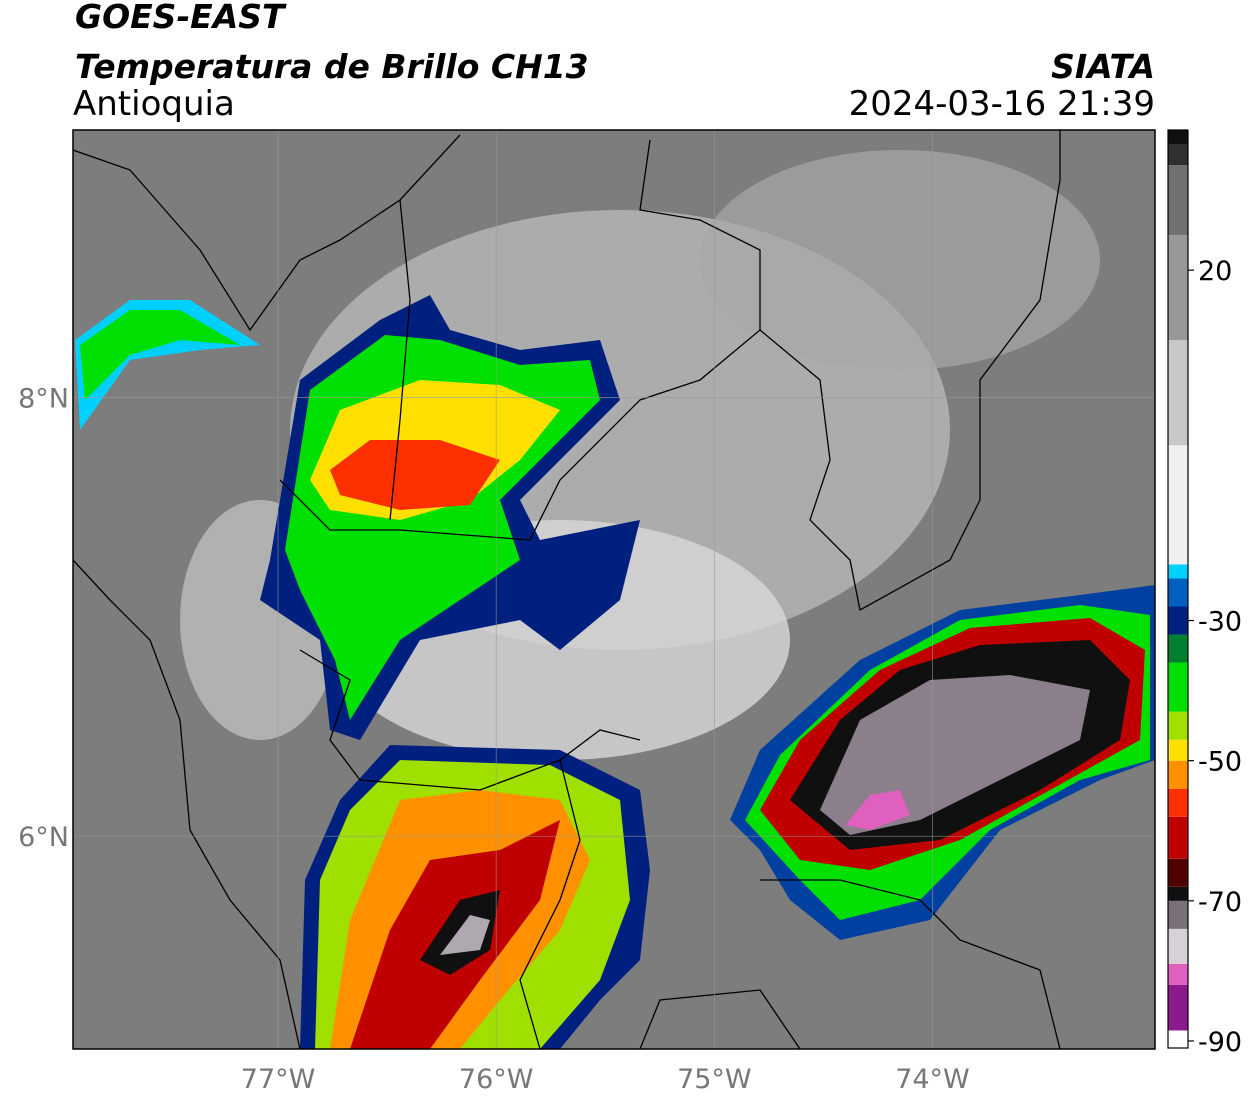 Image resolution: width=1252 pixels, height=1103 pixels. What do you see at coordinates (1220, 1042) in the screenshot?
I see `colorbar-tick-label: -90` at bounding box center [1220, 1042].